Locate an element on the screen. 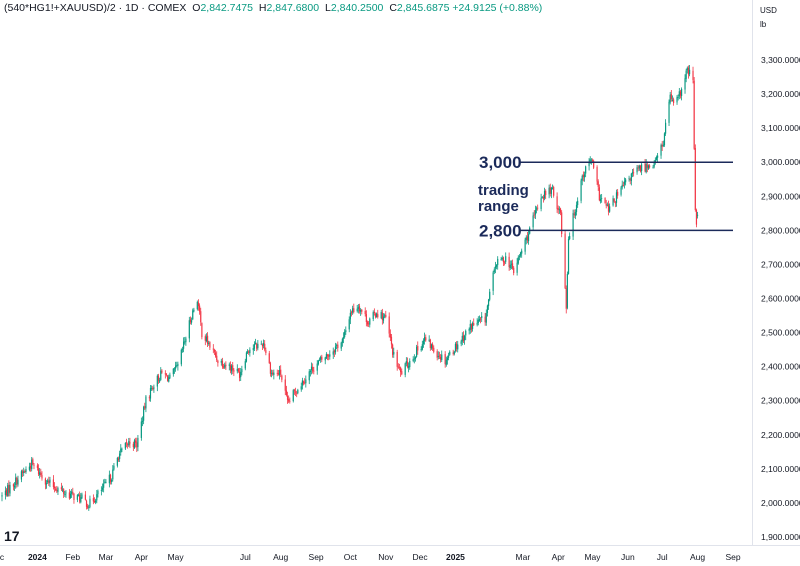 The image size is (800, 566). x-tick-label: Aug is located at coordinates (697, 557).